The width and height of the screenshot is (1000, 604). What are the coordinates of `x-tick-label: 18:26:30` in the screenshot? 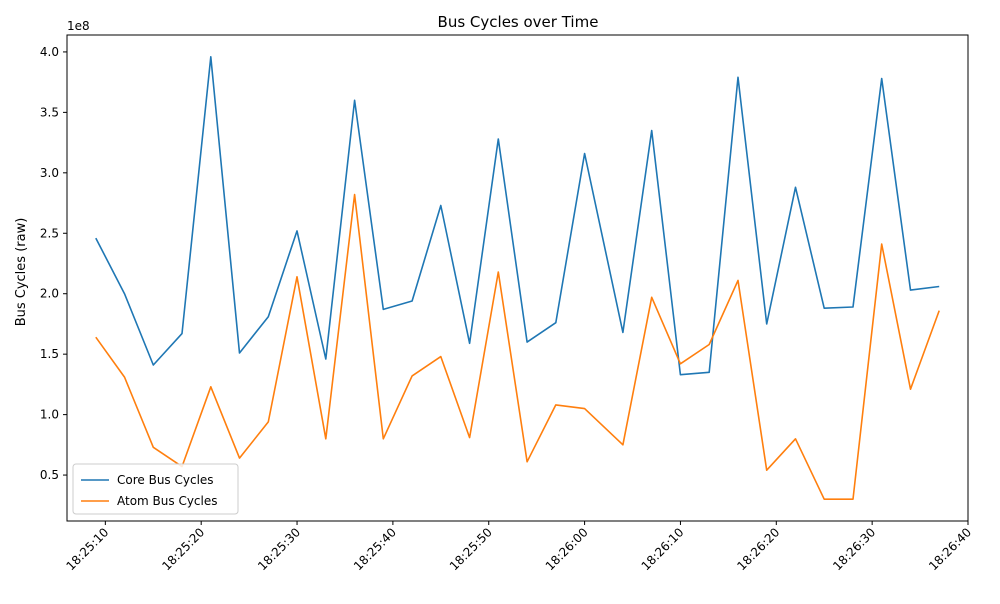 It's located at (854, 549).